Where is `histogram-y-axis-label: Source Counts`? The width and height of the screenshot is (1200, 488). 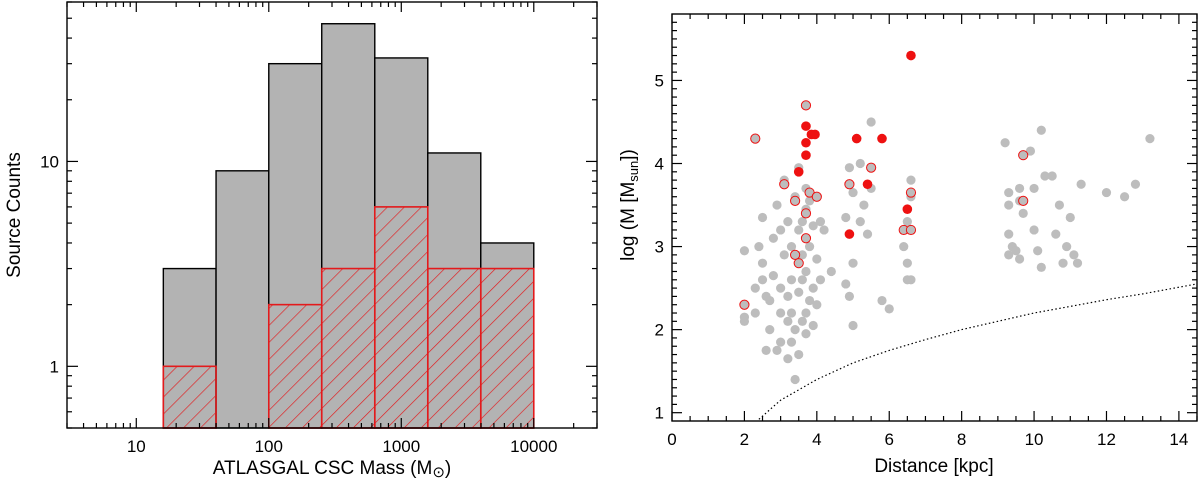
histogram-y-axis-label: Source Counts is located at coordinates (14, 215).